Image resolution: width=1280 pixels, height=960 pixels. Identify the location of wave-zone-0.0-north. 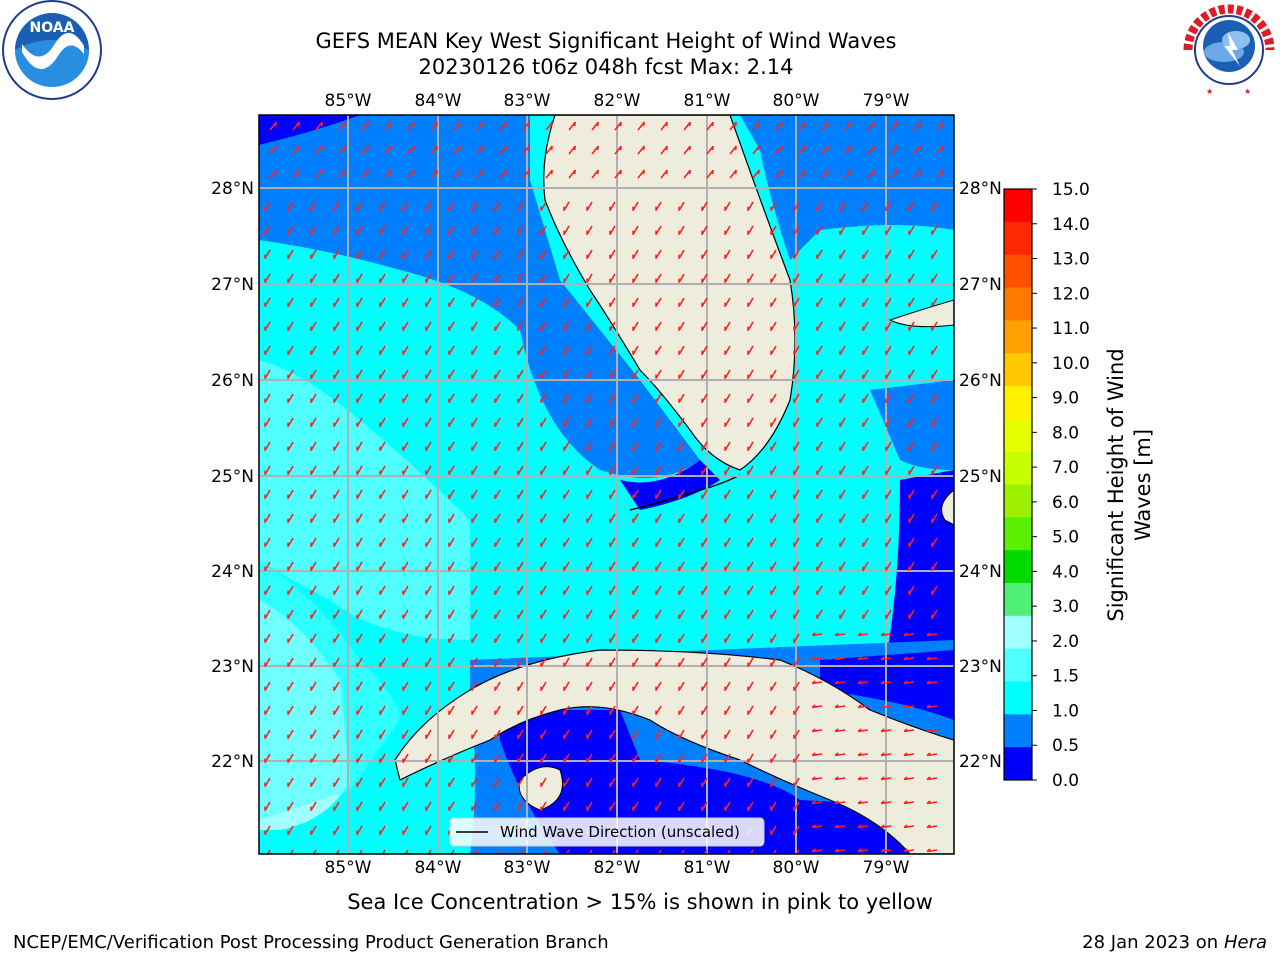
(309, 130).